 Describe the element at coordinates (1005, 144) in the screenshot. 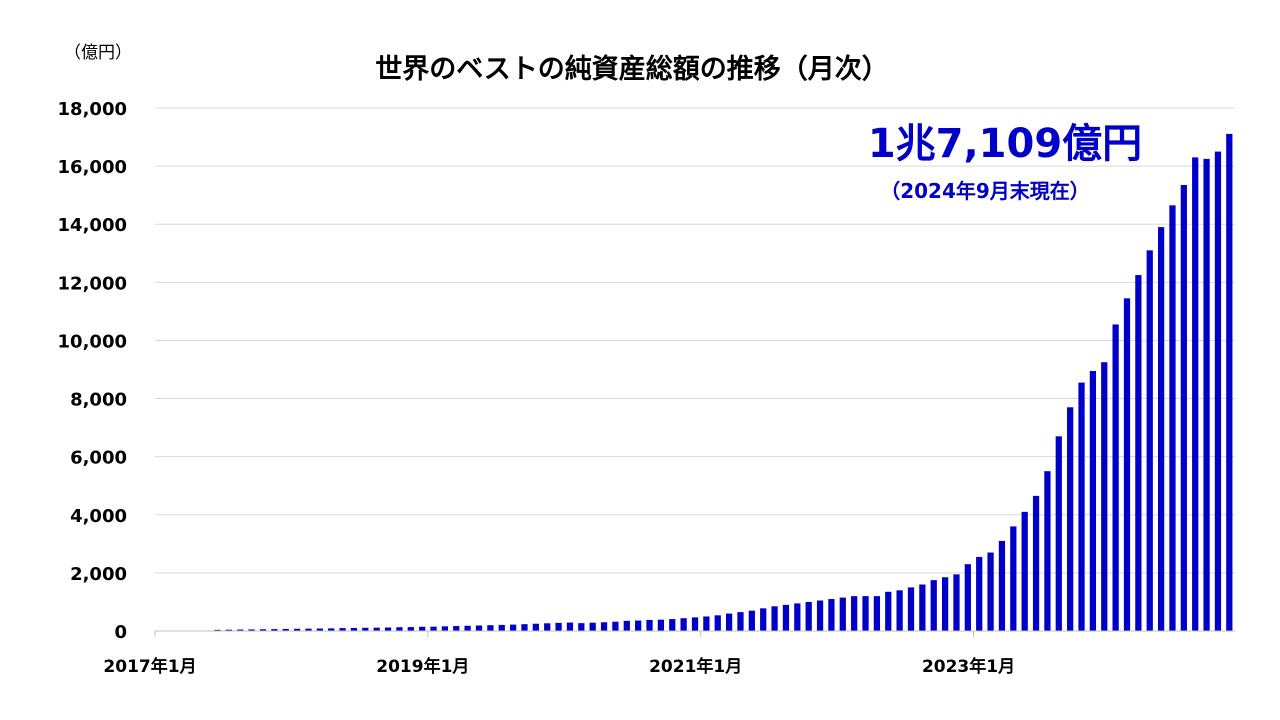

I see `annotation-value: 1兆7,109億円` at that location.